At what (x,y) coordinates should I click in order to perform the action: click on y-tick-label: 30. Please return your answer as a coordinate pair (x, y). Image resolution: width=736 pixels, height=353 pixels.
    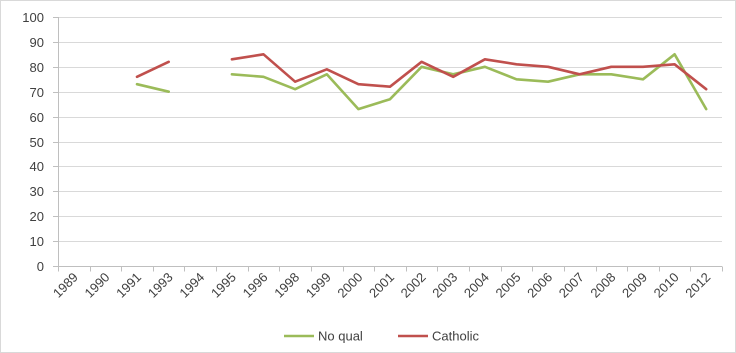
    Looking at the image, I should click on (37, 191).